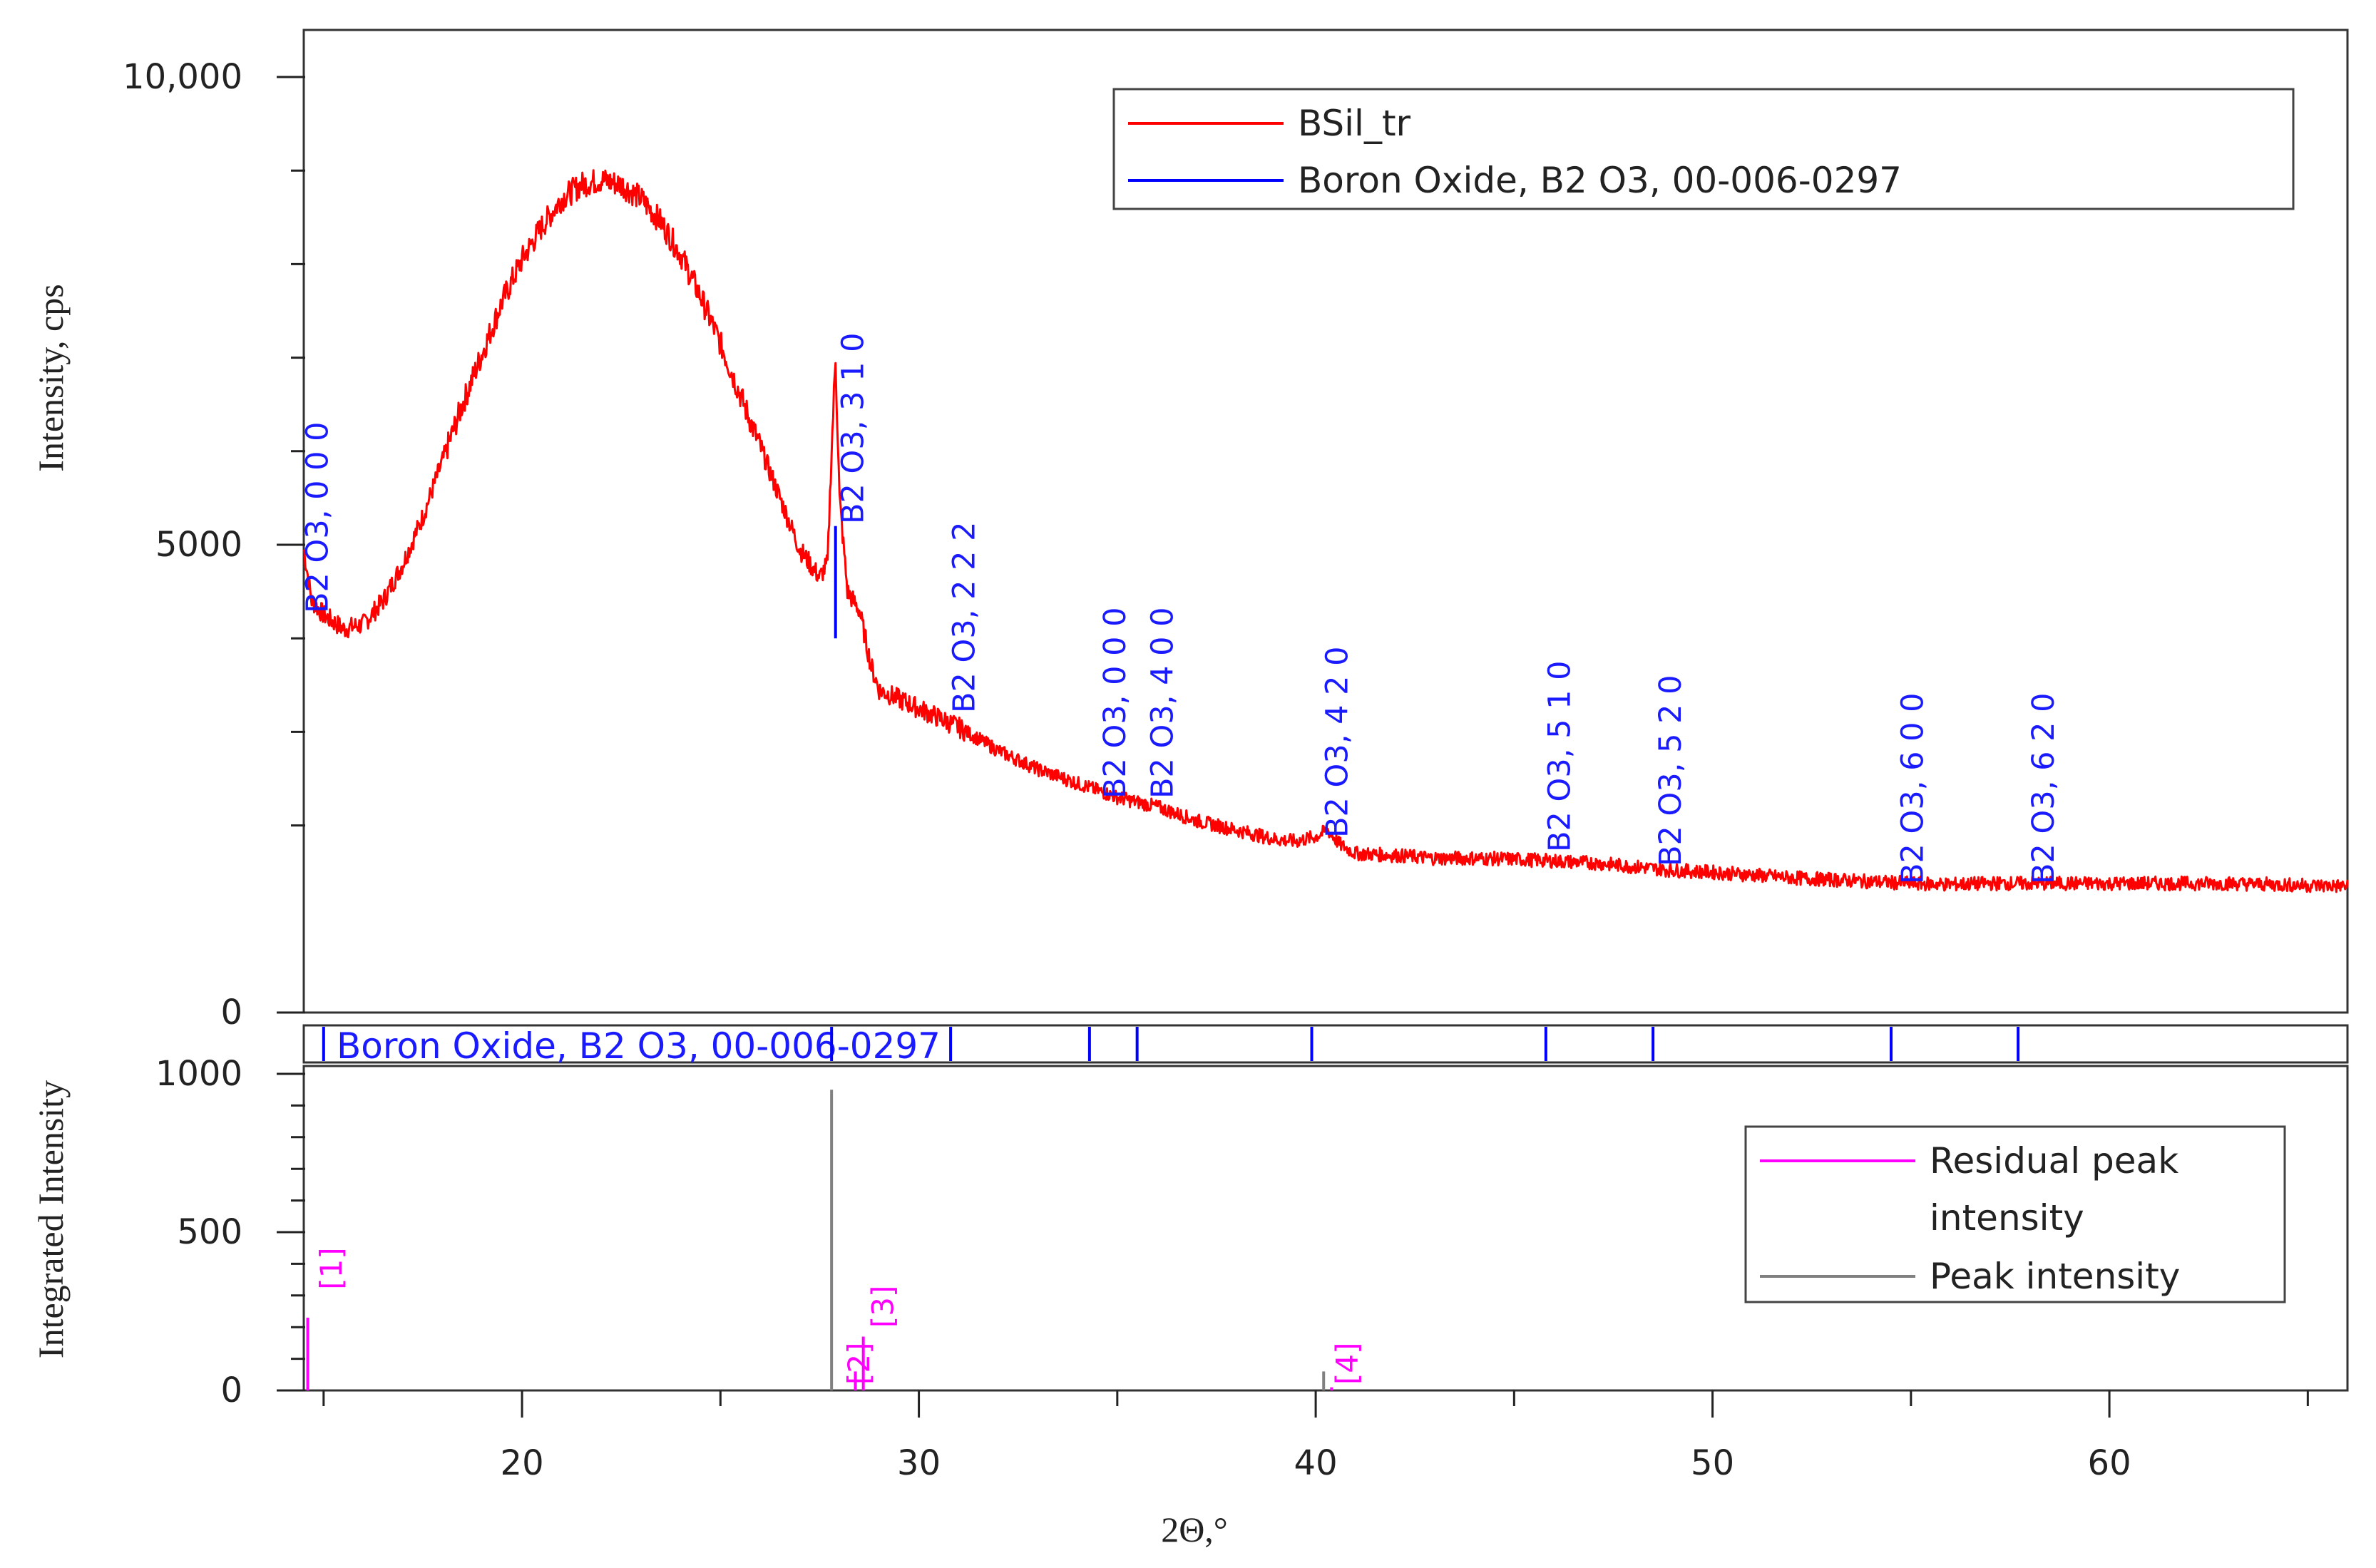  Describe the element at coordinates (522, 1463) in the screenshot. I see `x-tick-label: 20` at that location.